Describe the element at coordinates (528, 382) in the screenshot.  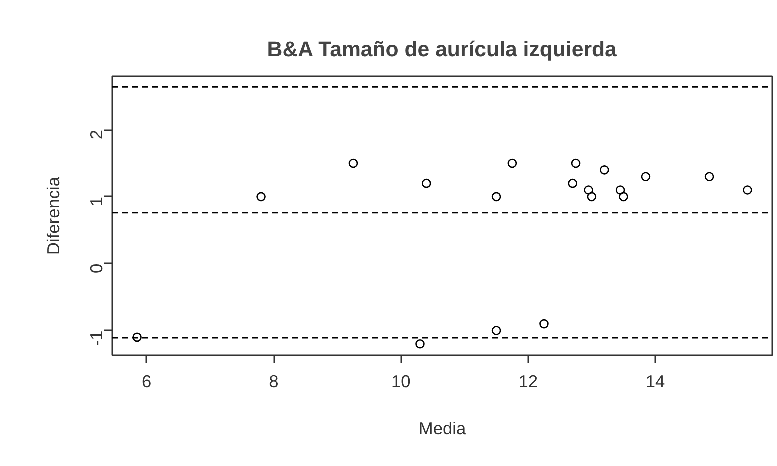
I see `x-tick-label: 12` at that location.